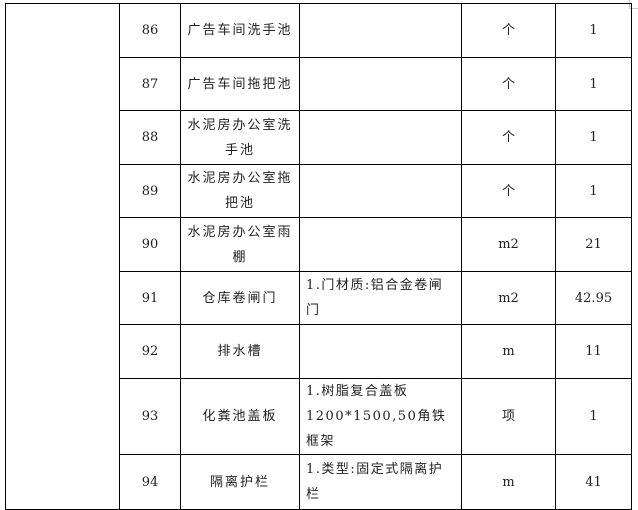  What do you see at coordinates (593, 244) in the screenshot?
I see `item-quantity: 21` at bounding box center [593, 244].